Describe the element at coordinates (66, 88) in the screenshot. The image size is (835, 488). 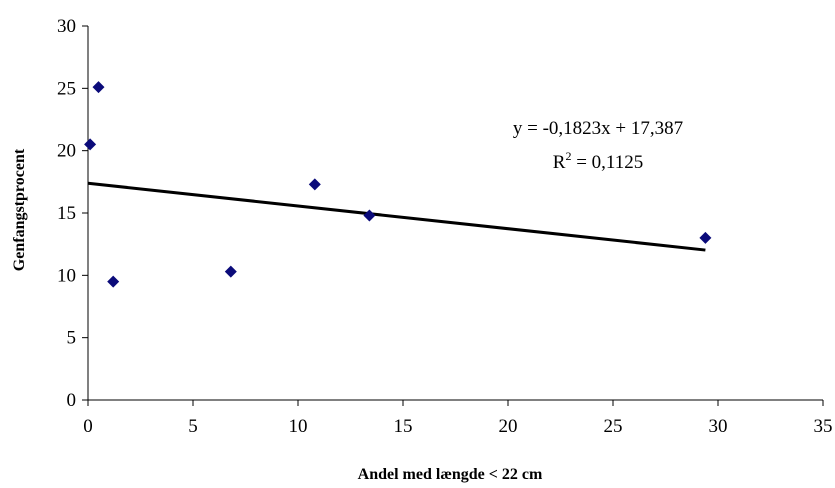
I see `y-tick-label: 25` at that location.